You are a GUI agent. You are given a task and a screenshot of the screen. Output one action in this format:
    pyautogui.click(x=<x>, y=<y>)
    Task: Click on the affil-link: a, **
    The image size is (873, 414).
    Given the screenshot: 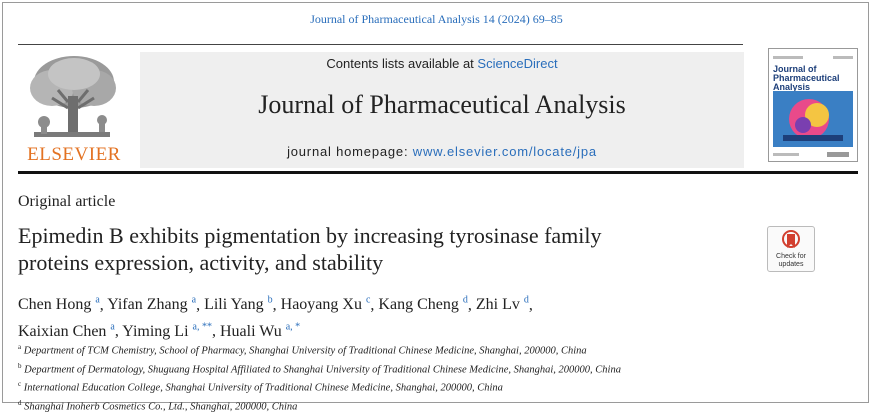 What is the action you would take?
    pyautogui.click(x=202, y=326)
    